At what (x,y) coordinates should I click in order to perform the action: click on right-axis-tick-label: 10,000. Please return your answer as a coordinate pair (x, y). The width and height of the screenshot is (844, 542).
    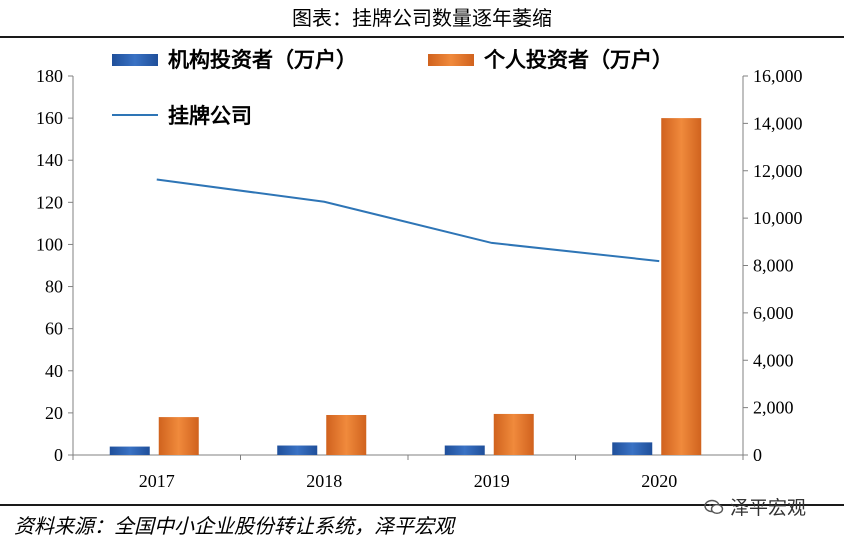
    Looking at the image, I should click on (778, 218).